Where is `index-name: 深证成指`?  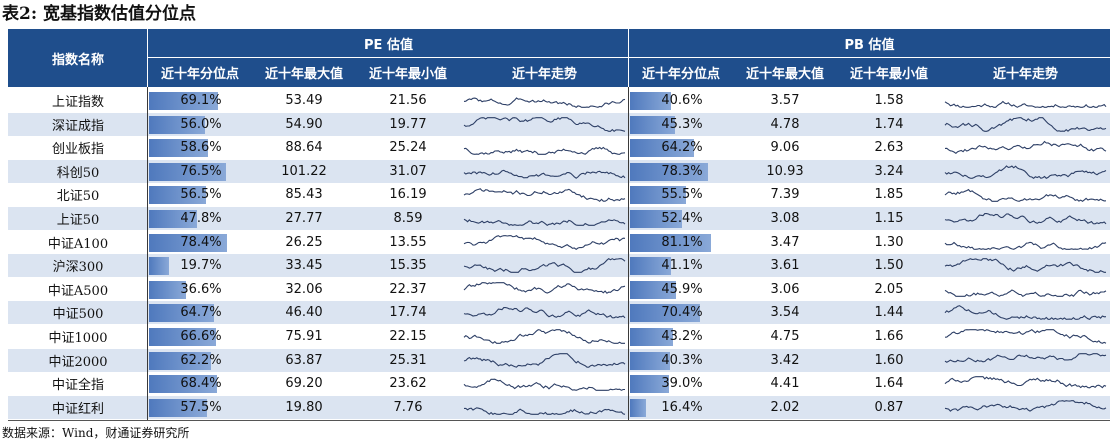
index-name: 深证成指 is located at coordinates (77, 126).